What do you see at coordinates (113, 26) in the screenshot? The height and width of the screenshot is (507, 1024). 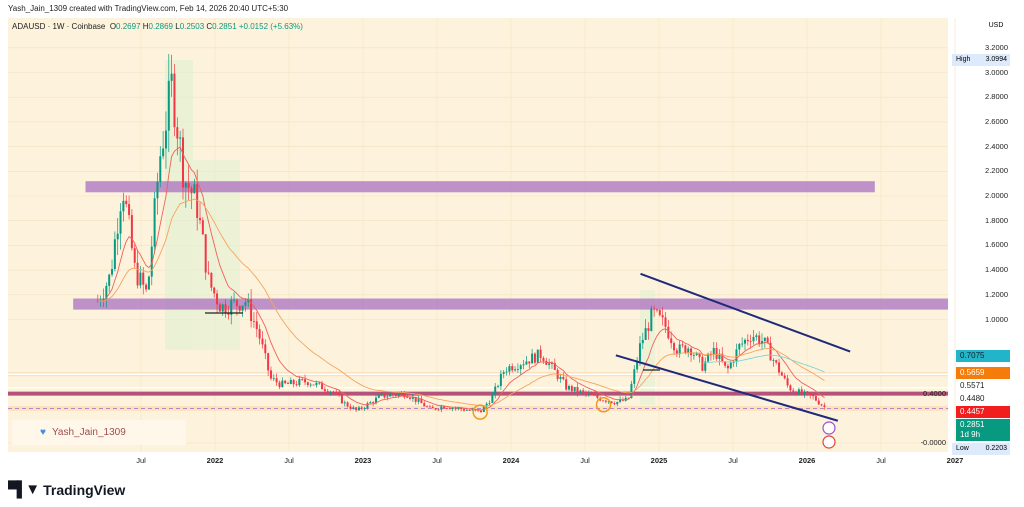 I see `open-label: O` at bounding box center [113, 26].